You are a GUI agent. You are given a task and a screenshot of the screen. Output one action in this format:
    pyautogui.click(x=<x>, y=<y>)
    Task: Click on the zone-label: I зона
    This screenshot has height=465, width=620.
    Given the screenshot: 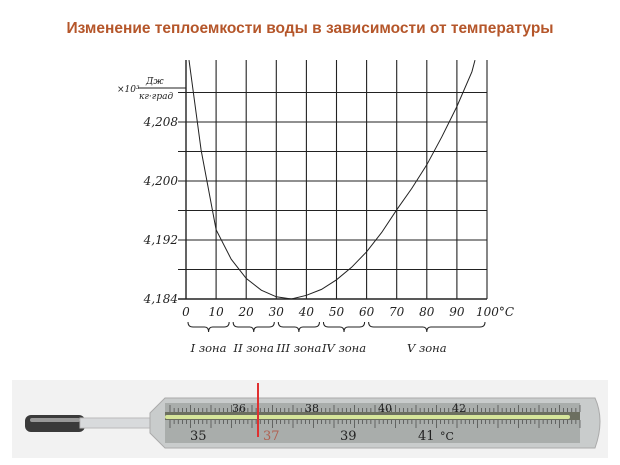 What is the action you would take?
    pyautogui.click(x=208, y=348)
    